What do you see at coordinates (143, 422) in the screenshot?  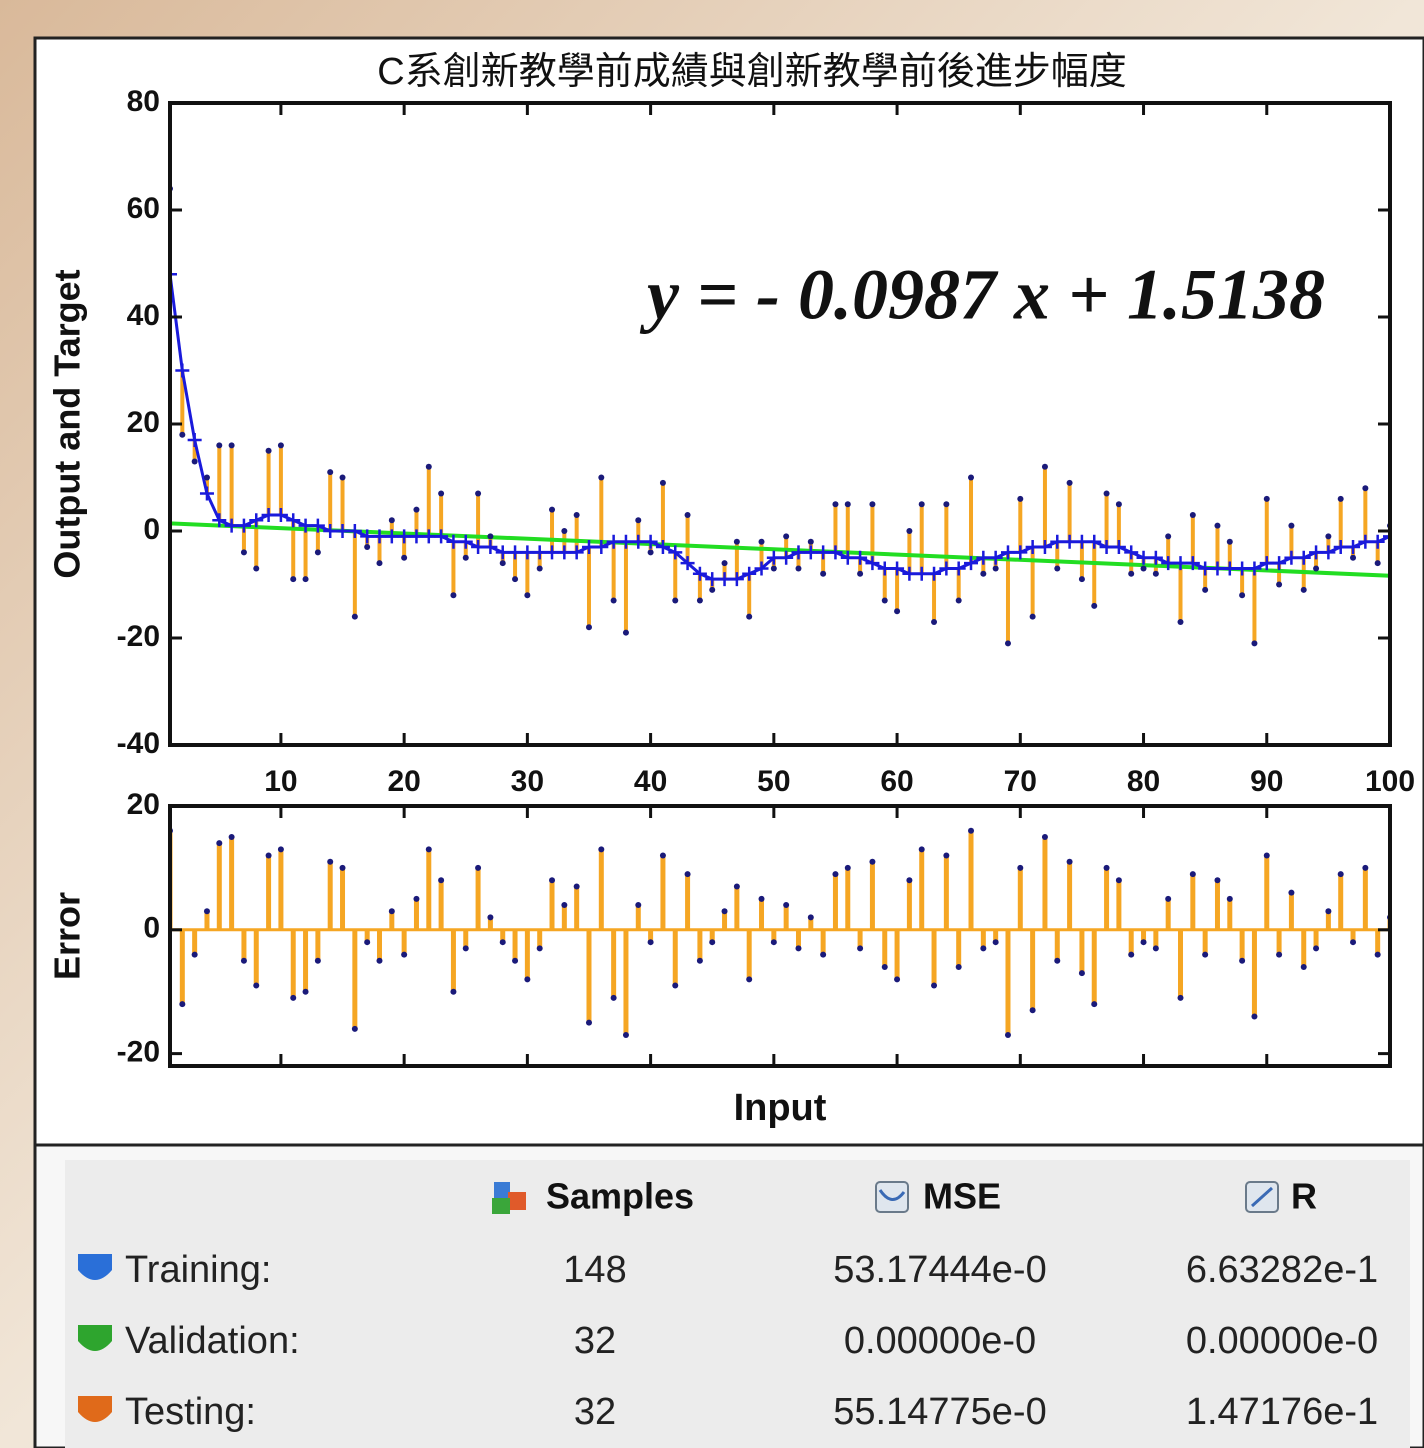 I see `y-tick-label: 20` at bounding box center [143, 422].